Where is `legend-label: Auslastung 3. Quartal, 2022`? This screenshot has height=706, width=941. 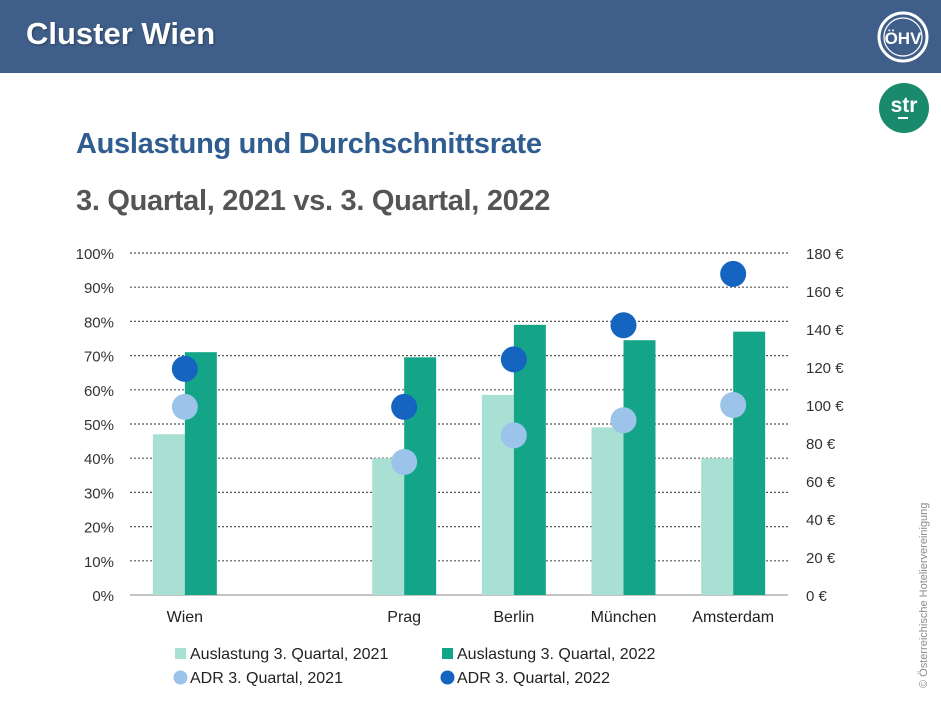 legend-label: Auslastung 3. Quartal, 2022 is located at coordinates (556, 654).